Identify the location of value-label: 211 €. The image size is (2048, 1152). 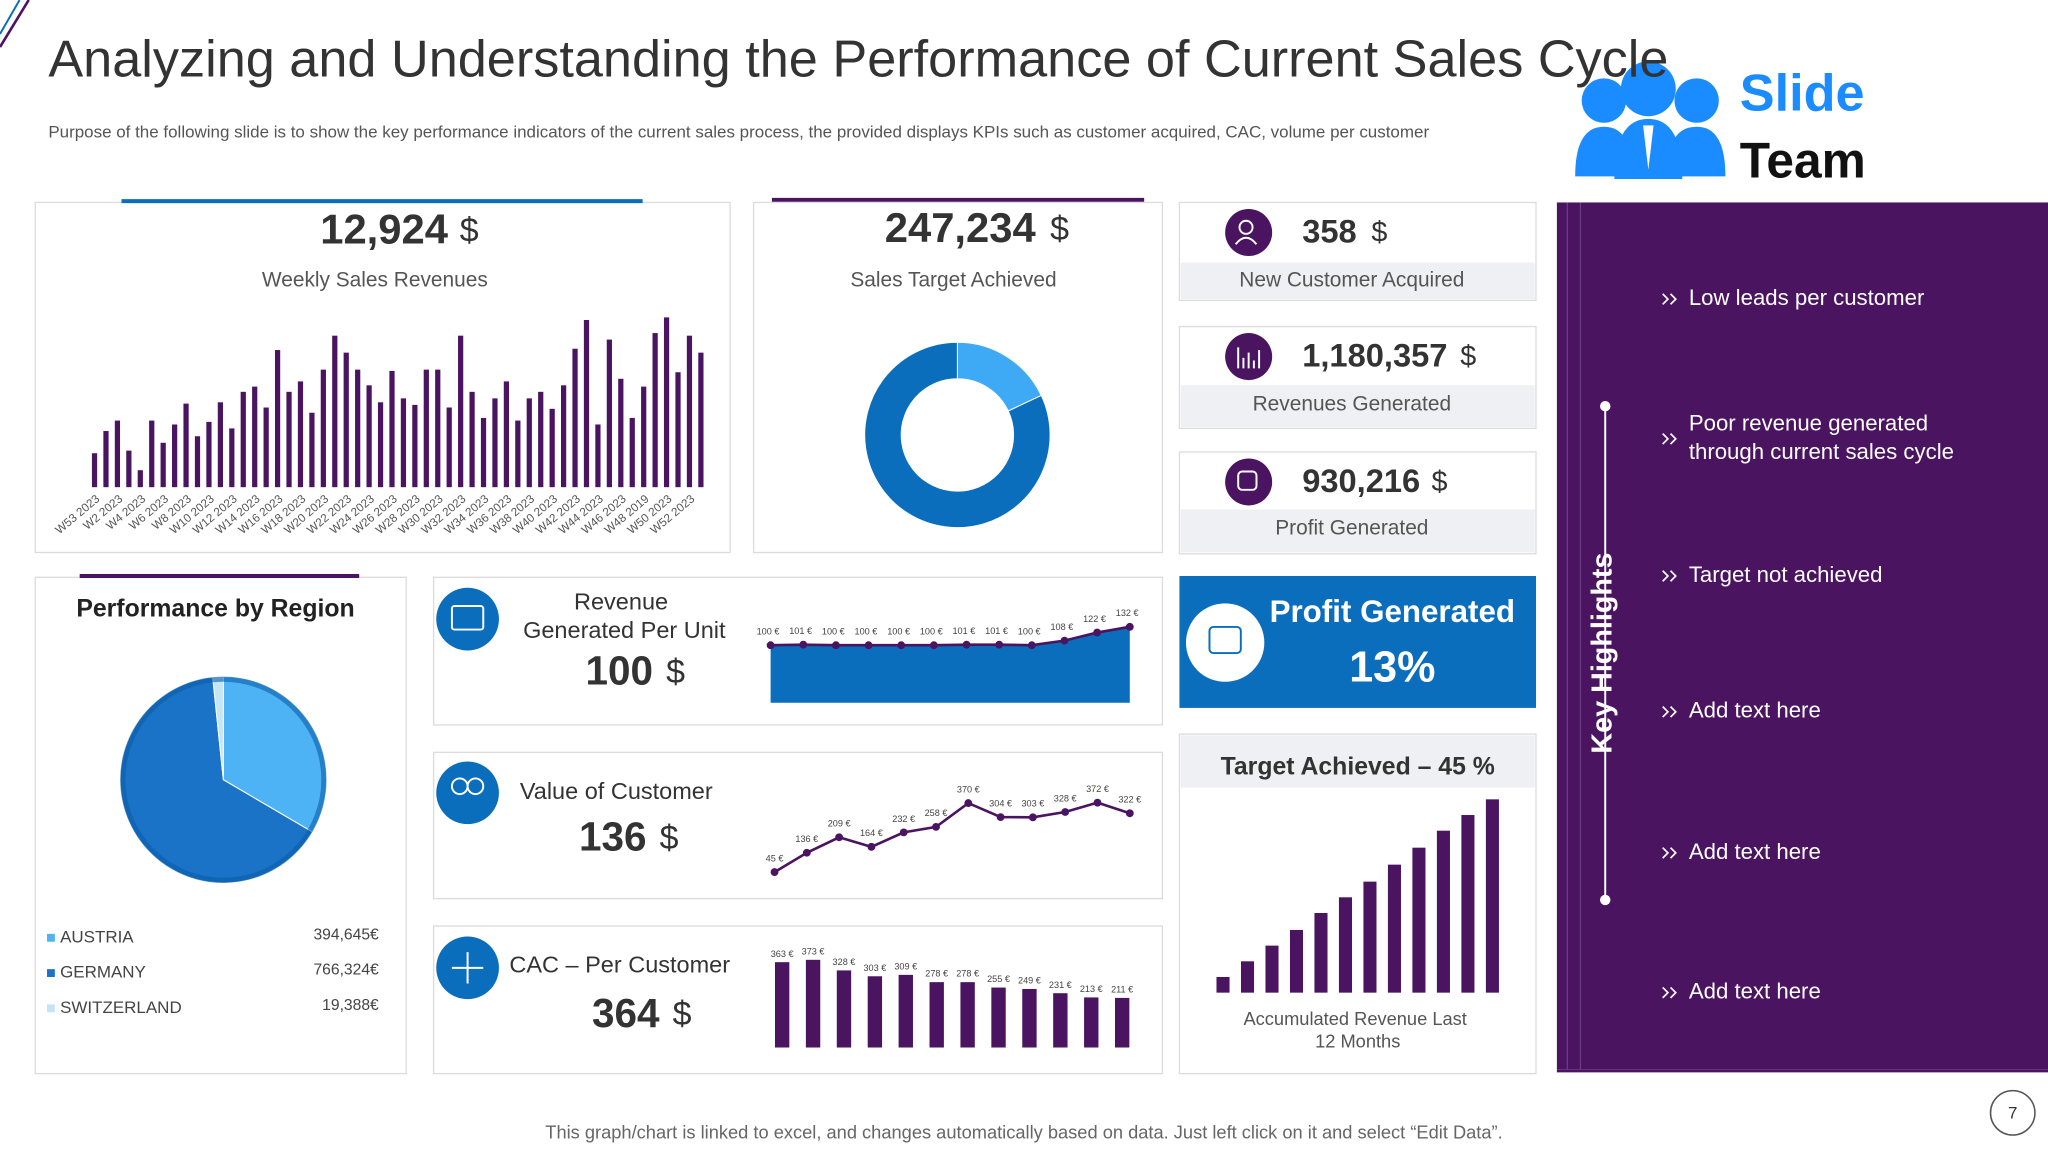
(1122, 989).